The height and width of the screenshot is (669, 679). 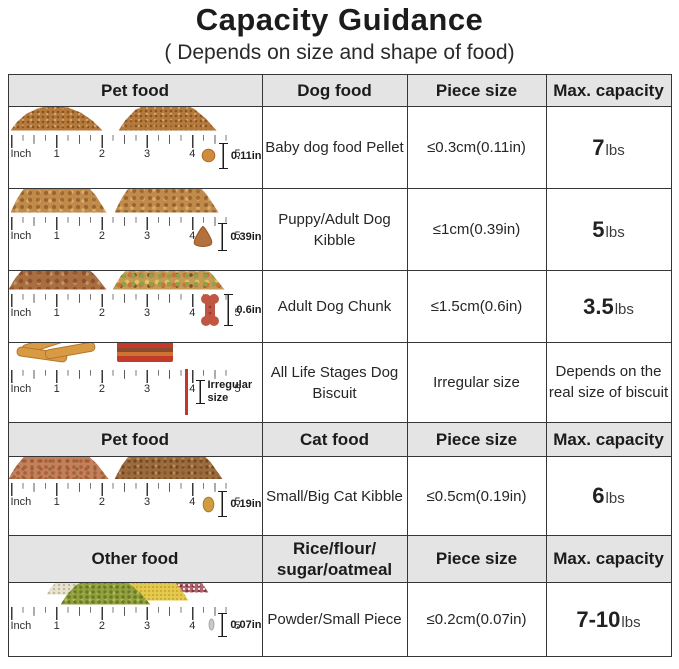 What do you see at coordinates (334, 306) in the screenshot?
I see `cell-food-type: Adult Dog Chunk` at bounding box center [334, 306].